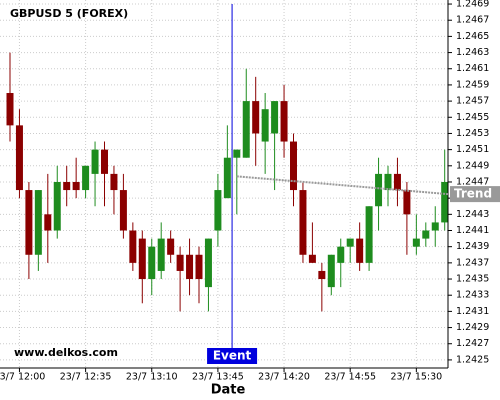 The height and width of the screenshot is (400, 500). Describe the element at coordinates (472, 133) in the screenshot. I see `y-tick-label: 1.2453` at that location.